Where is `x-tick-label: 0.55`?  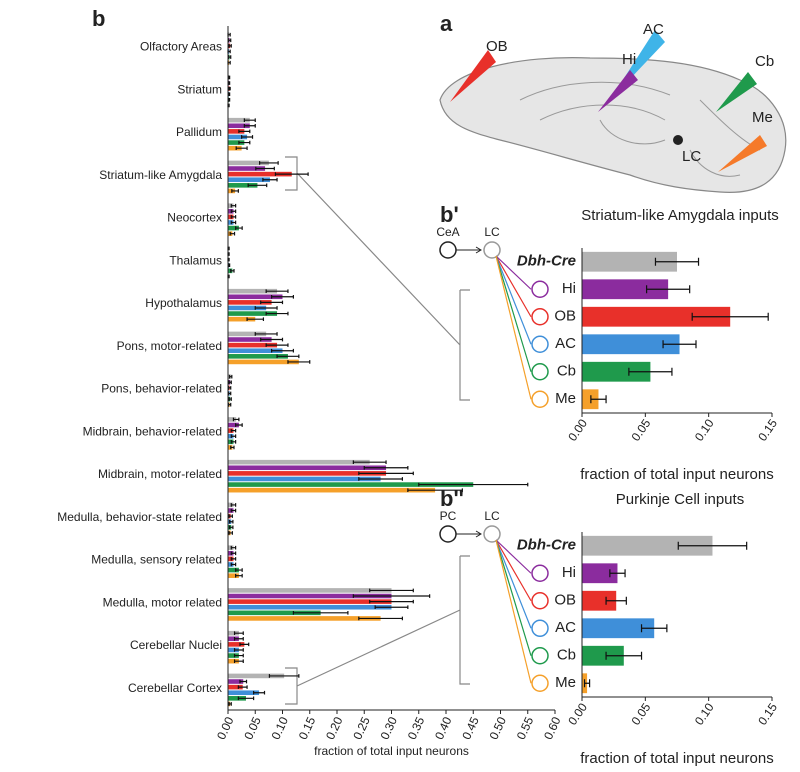
x-tick-label: 0.55 is located at coordinates (525, 727).